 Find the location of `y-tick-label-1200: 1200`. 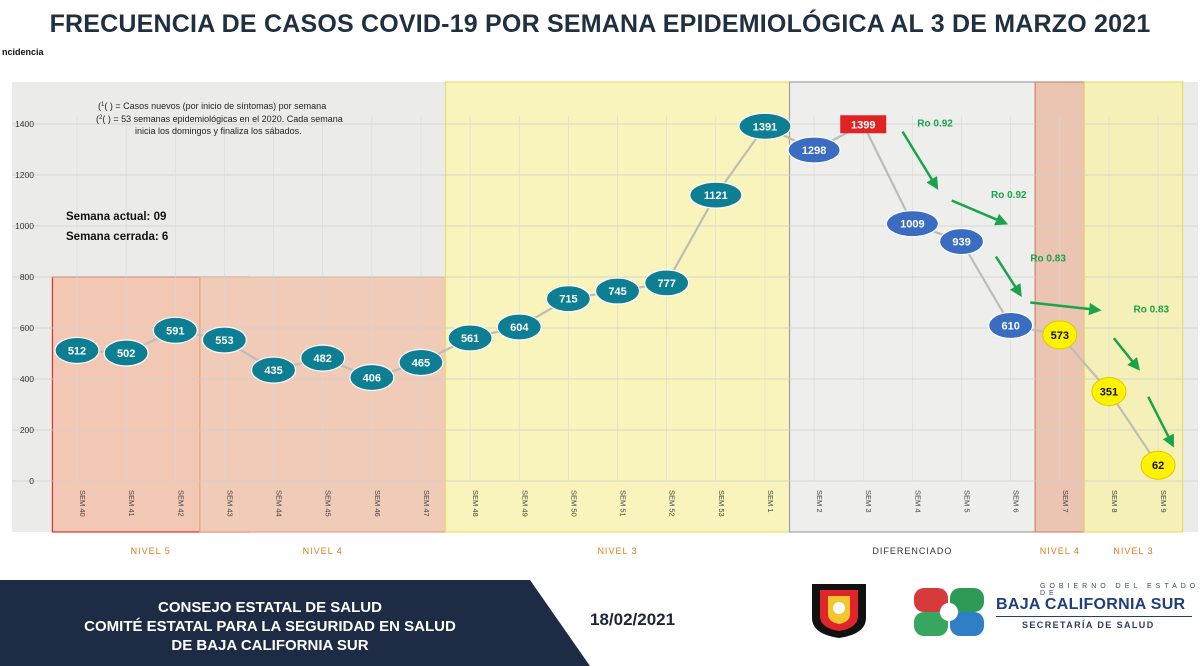

y-tick-label-1200: 1200 is located at coordinates (24, 175).